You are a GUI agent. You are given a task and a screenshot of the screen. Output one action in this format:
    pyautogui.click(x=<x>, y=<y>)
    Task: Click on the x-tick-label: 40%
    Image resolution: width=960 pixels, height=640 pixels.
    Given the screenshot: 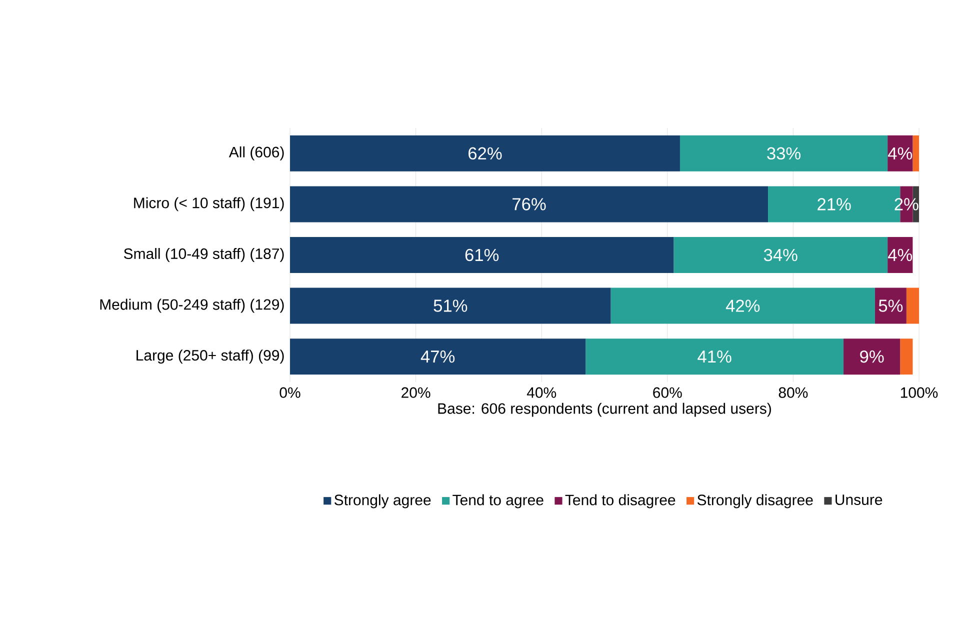 What is the action you would take?
    pyautogui.click(x=541, y=392)
    